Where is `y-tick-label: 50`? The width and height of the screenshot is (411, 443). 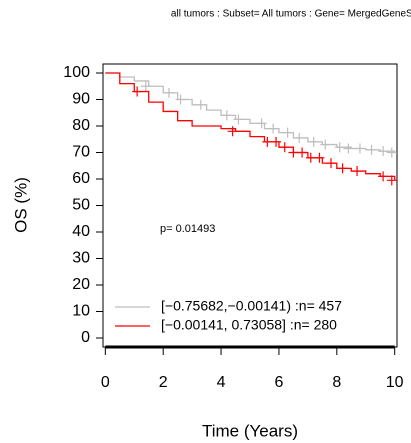 y-tick-label: 50 is located at coordinates (81, 205).